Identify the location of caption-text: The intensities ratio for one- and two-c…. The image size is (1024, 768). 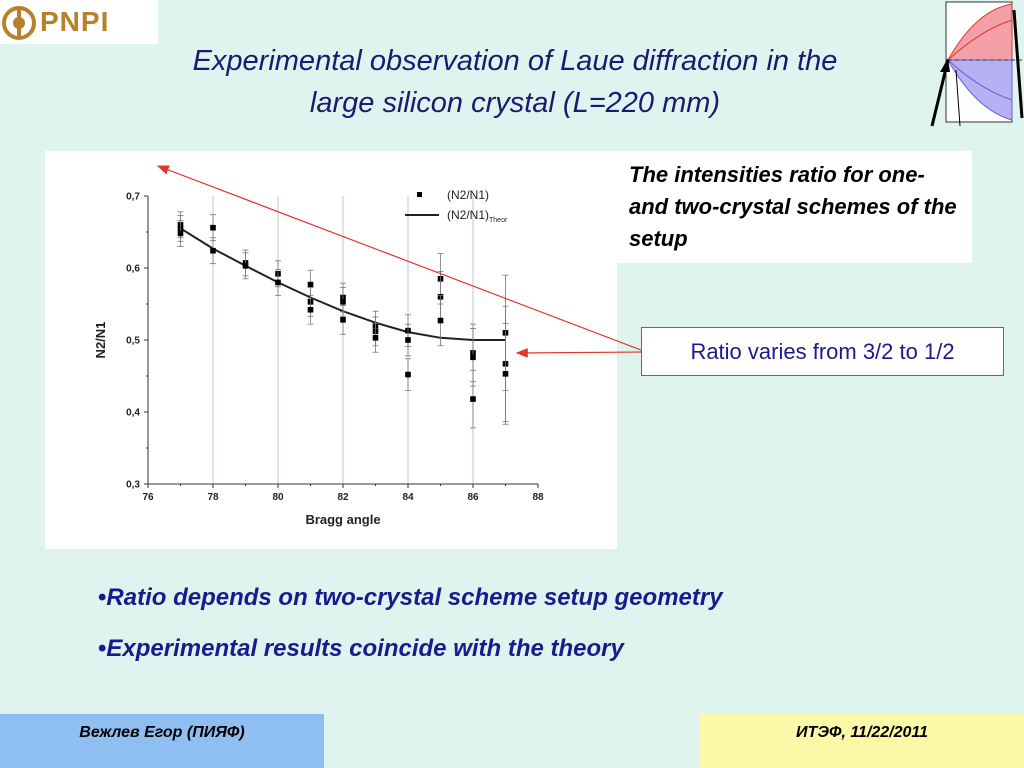
(793, 206).